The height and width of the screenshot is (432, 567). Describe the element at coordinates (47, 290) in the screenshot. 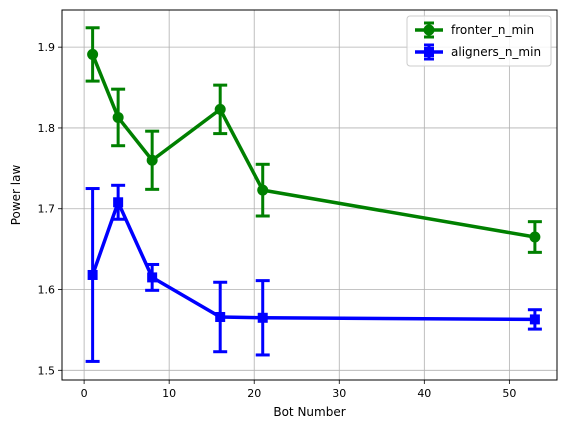

I see `y-tick-label: 1.6` at that location.